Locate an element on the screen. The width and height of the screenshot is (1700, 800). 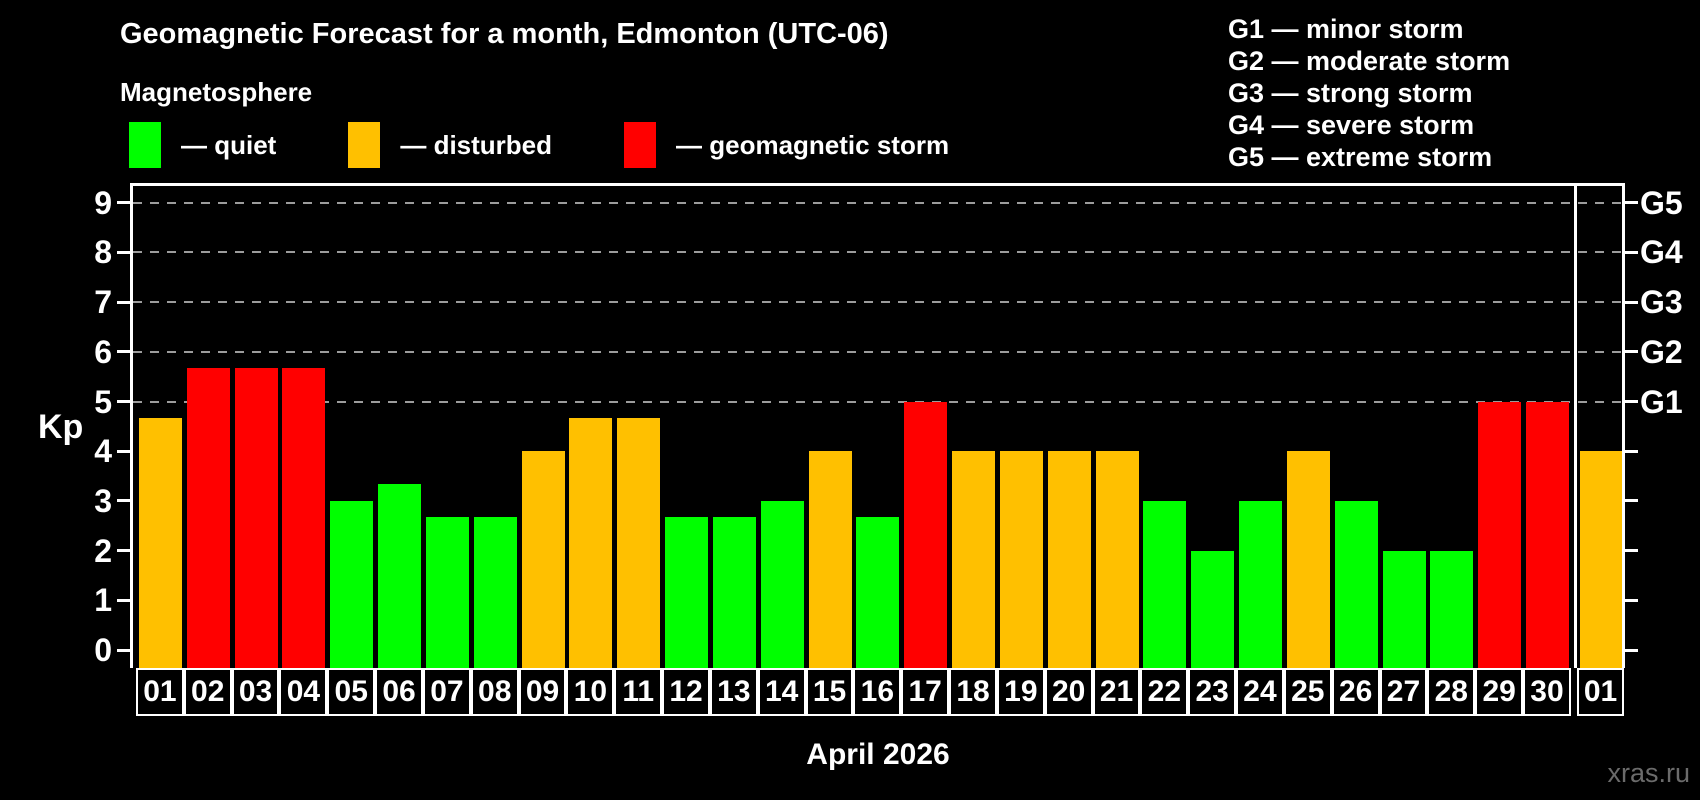
day-label-box: 28 is located at coordinates (1451, 692).